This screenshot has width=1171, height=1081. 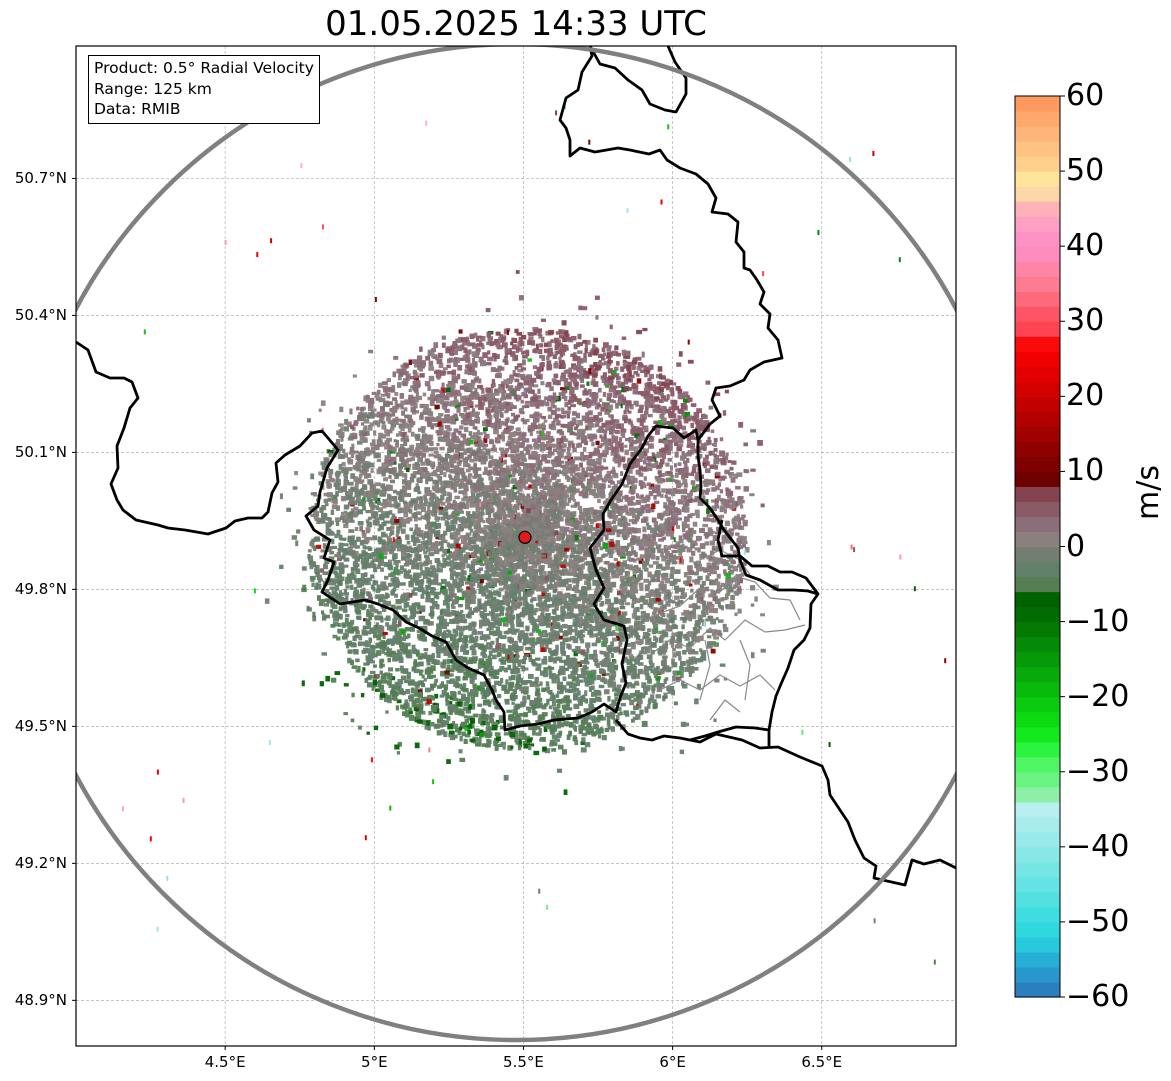 What do you see at coordinates (40, 589) in the screenshot?
I see `lat-tick-label: 49.8°N` at bounding box center [40, 589].